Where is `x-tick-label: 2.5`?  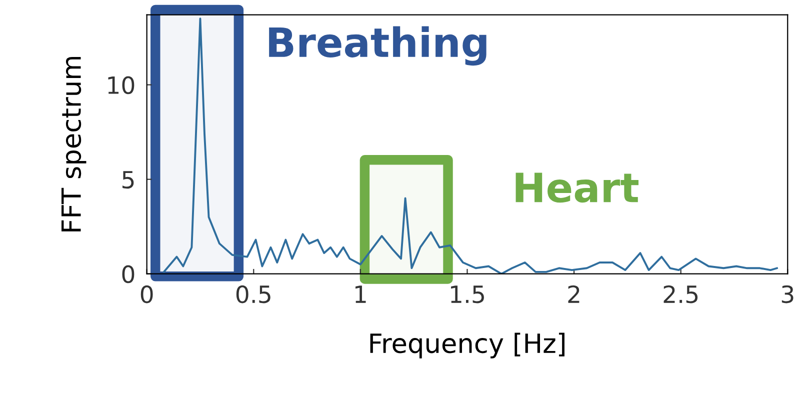 x-tick-label: 2.5 is located at coordinates (681, 294).